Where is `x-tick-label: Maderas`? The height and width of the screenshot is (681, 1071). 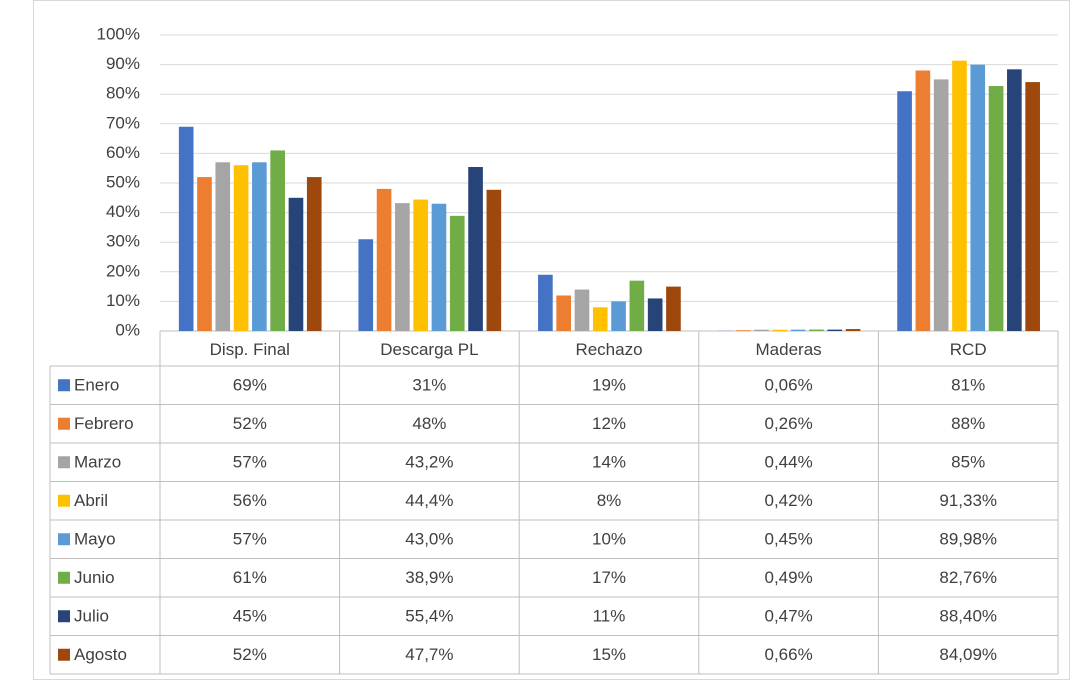 x-tick-label: Maderas is located at coordinates (789, 349).